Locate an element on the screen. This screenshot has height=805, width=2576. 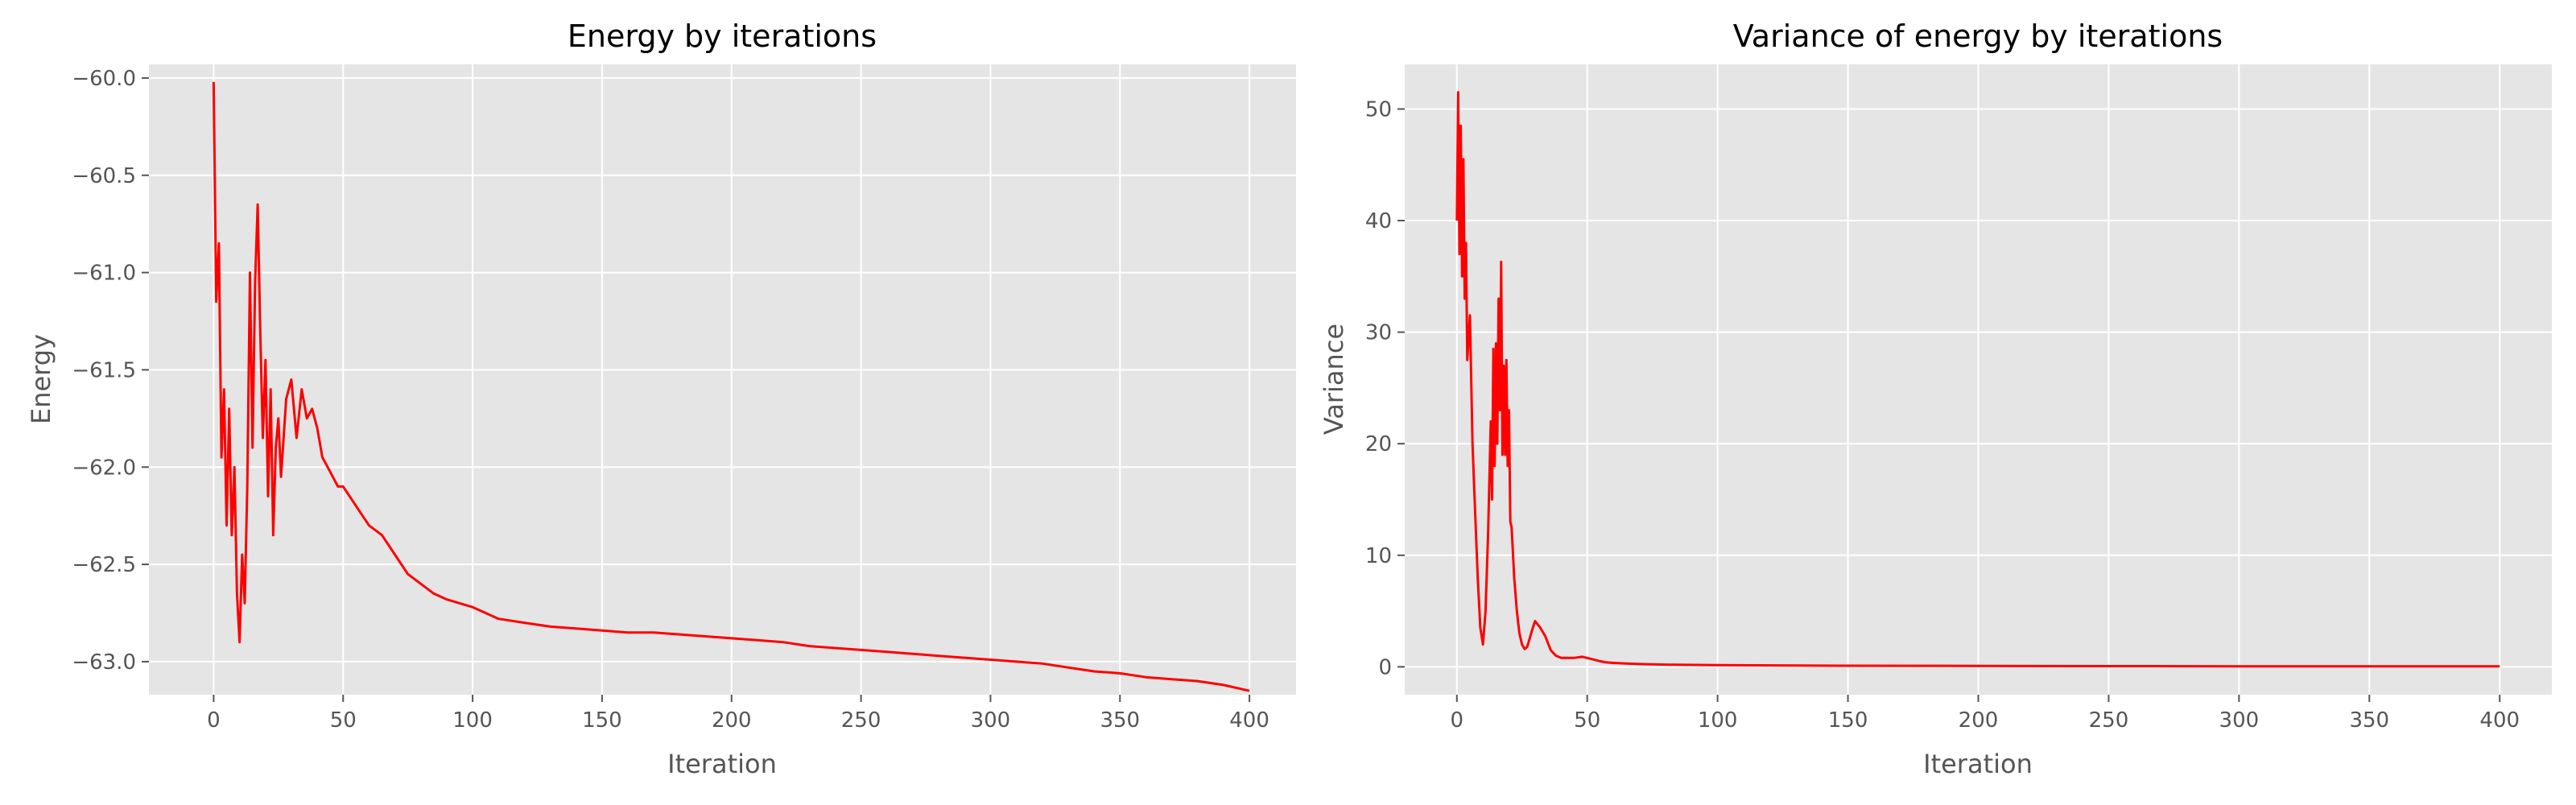
energy-y-tick-label: −61.0 is located at coordinates (104, 274).